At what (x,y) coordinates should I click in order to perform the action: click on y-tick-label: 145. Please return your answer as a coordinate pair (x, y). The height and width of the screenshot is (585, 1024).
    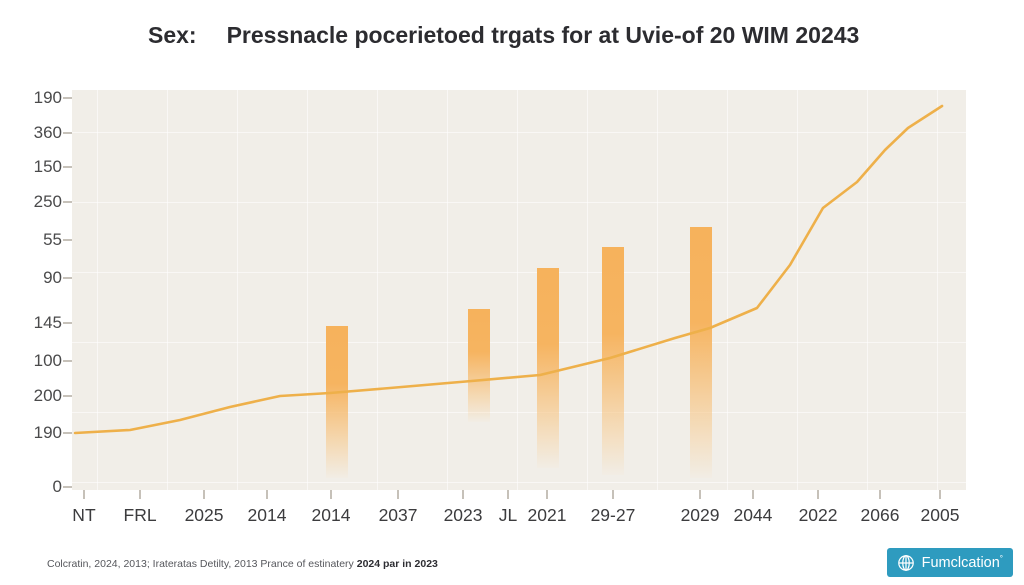
    Looking at the image, I should click on (47, 322).